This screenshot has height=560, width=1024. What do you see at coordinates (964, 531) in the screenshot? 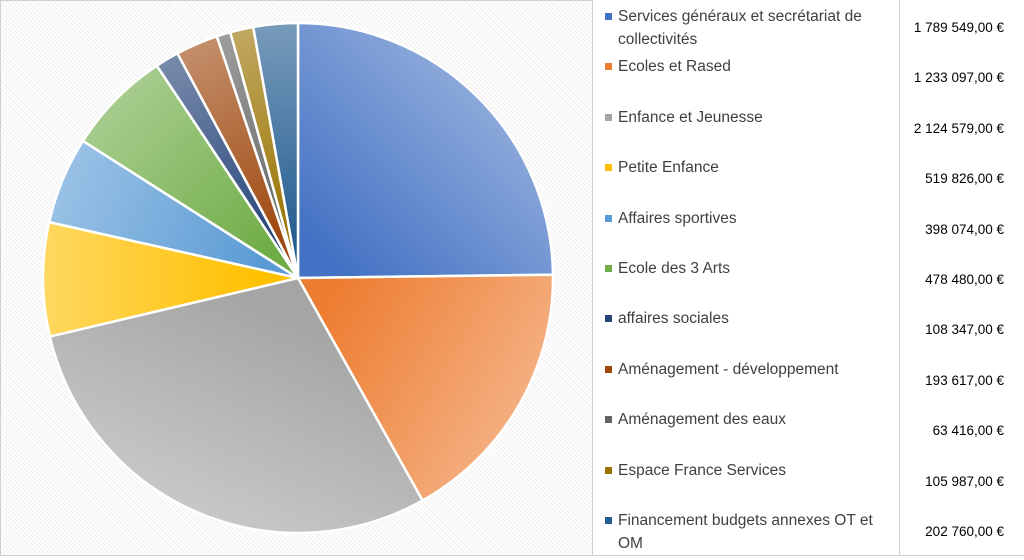
I see `value-label: 202 760,00 €` at bounding box center [964, 531].